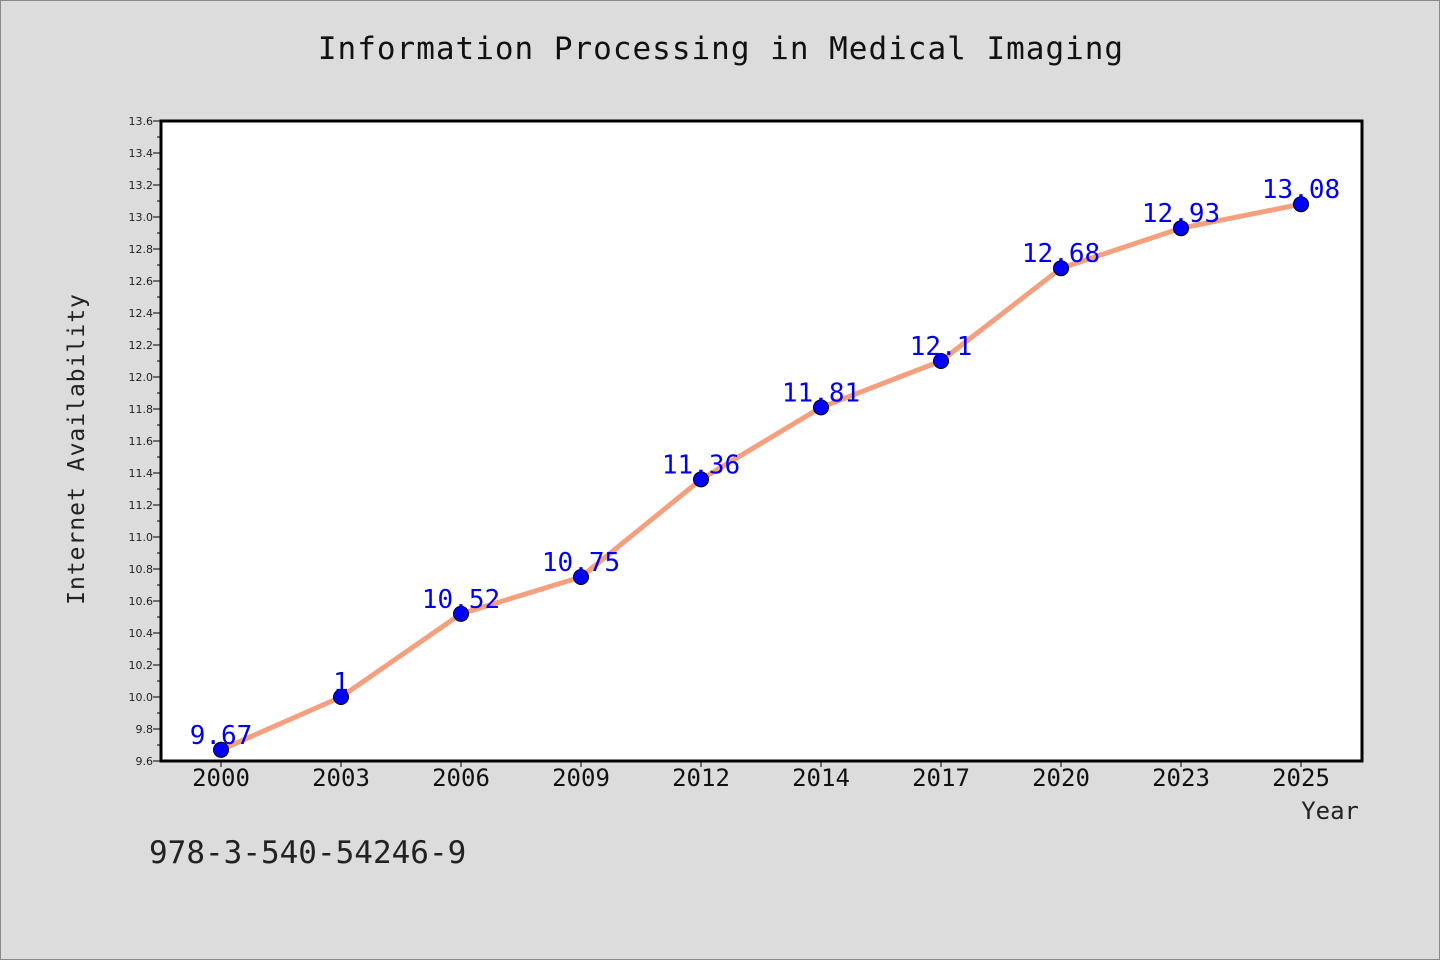 The image size is (1440, 961). What do you see at coordinates (141, 601) in the screenshot?
I see `y-tick-label: 10.6` at bounding box center [141, 601].